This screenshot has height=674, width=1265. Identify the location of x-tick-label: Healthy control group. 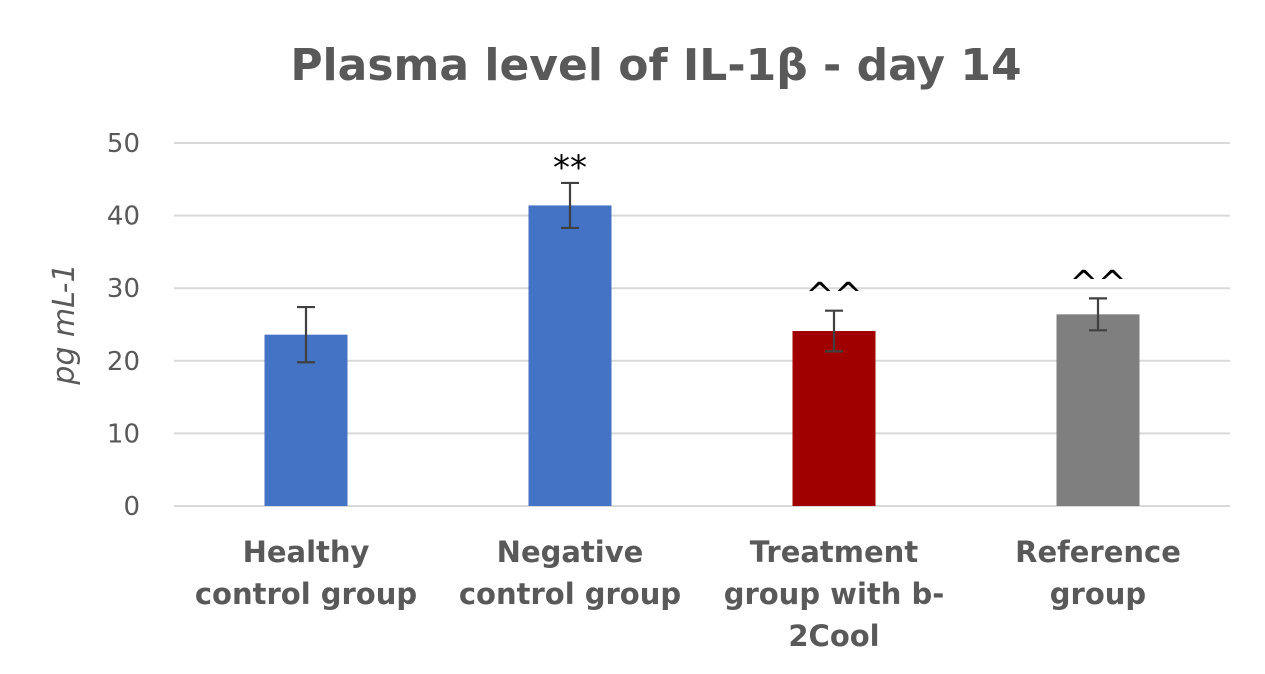
(306, 573).